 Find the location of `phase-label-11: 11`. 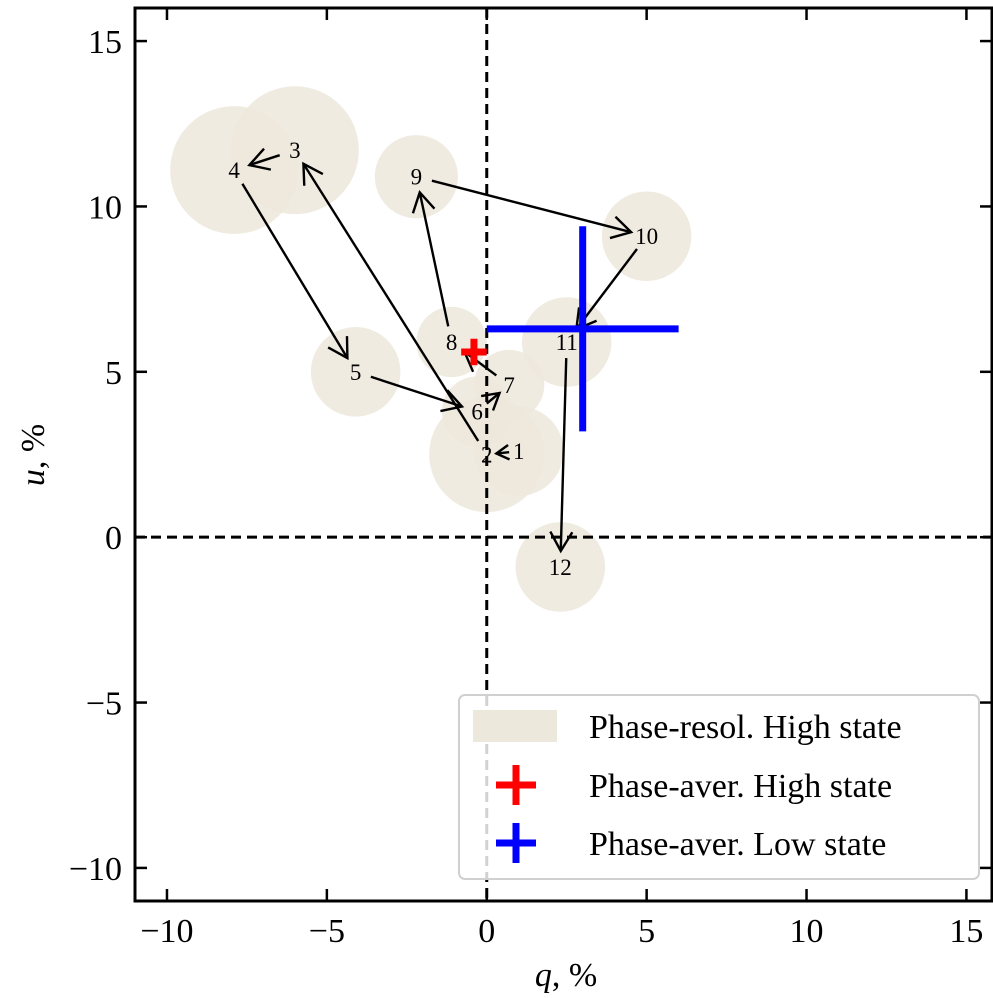

phase-label-11: 11 is located at coordinates (567, 342).